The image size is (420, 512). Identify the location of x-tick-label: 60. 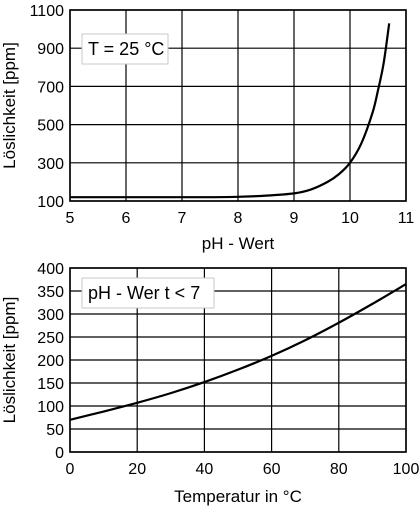
(272, 469).